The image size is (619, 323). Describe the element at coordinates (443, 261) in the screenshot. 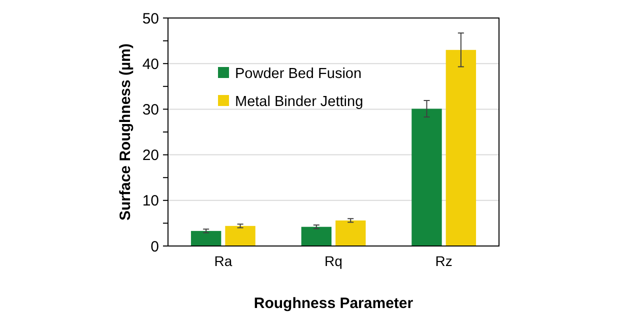

I see `x-tick-label: Rz` at that location.